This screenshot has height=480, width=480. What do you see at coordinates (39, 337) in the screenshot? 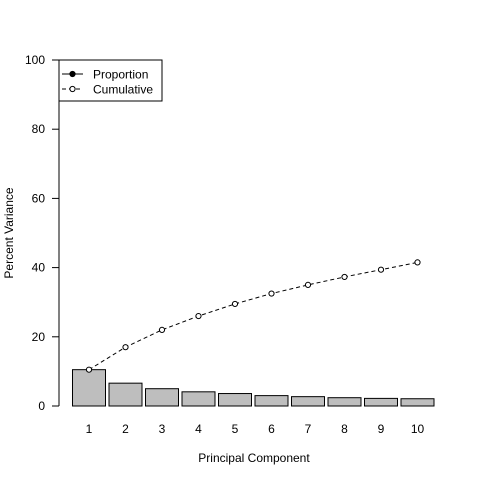
I see `y-tick-label: 20` at bounding box center [39, 337].